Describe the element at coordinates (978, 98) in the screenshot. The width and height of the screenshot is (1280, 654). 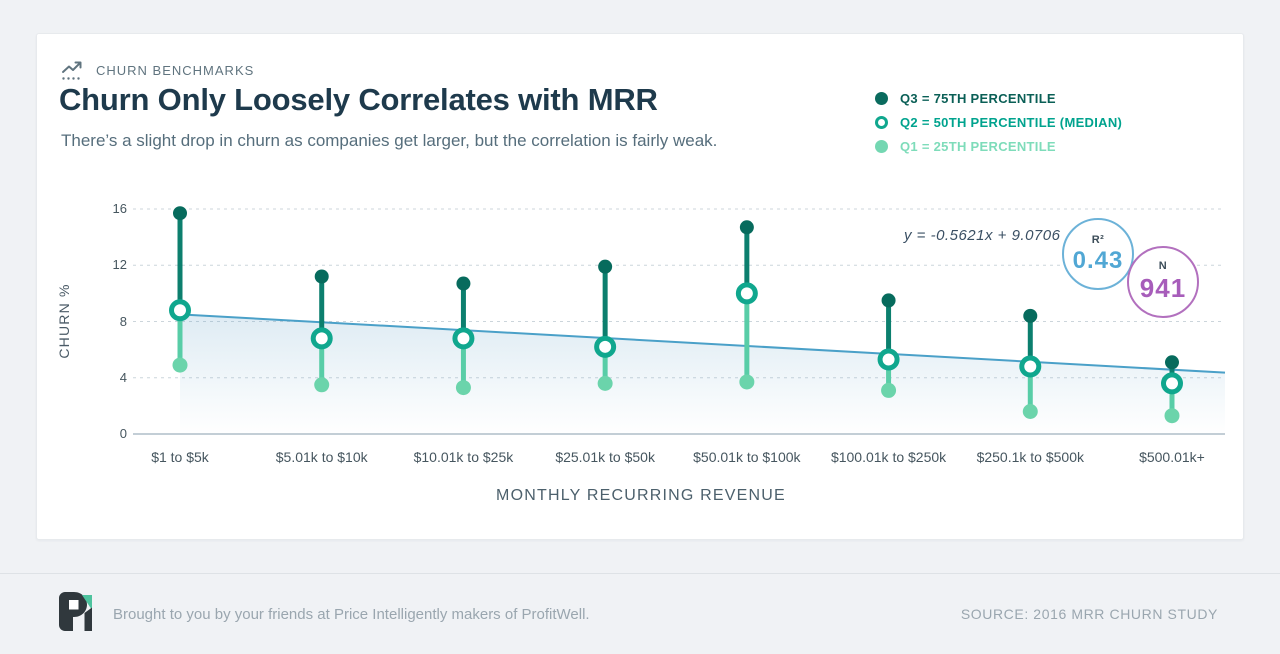
I see `legend-label: Q3 = 75TH PERCENTILE` at that location.